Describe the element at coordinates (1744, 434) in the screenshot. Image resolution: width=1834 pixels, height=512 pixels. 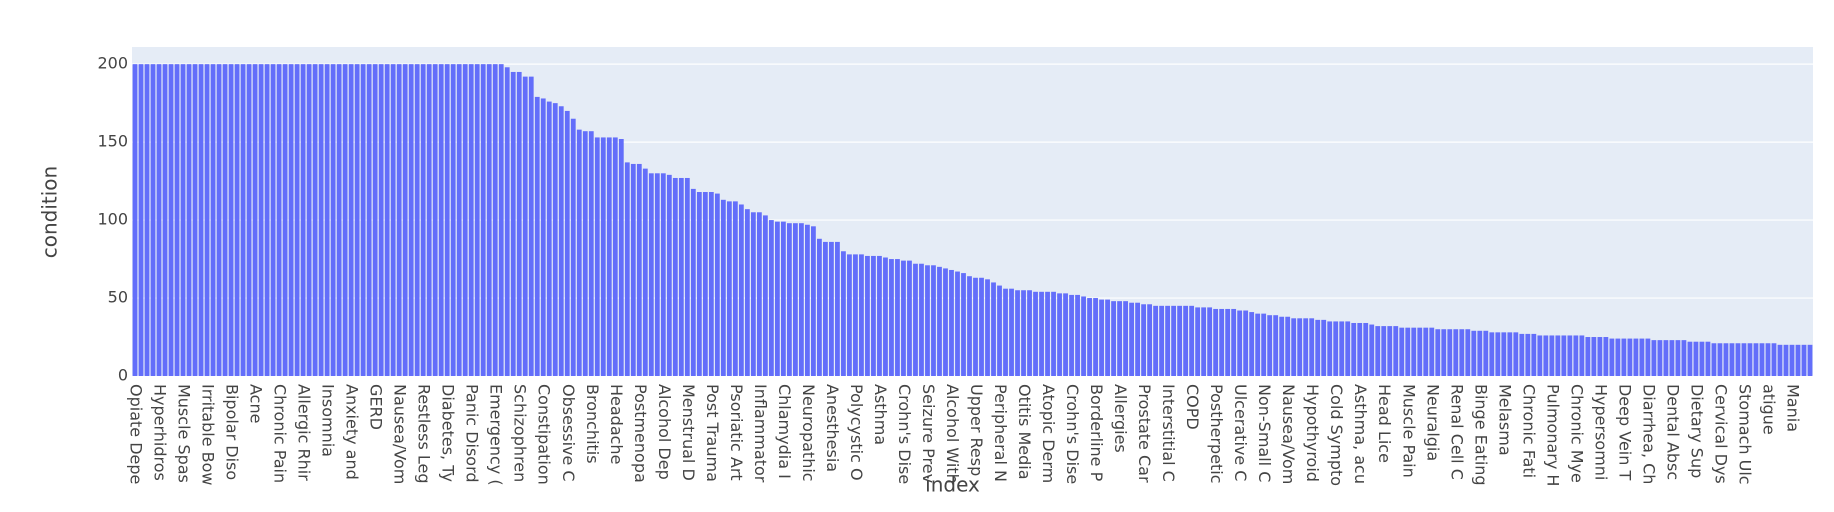
I see `x-tick-label: Stomach Ulc` at that location.